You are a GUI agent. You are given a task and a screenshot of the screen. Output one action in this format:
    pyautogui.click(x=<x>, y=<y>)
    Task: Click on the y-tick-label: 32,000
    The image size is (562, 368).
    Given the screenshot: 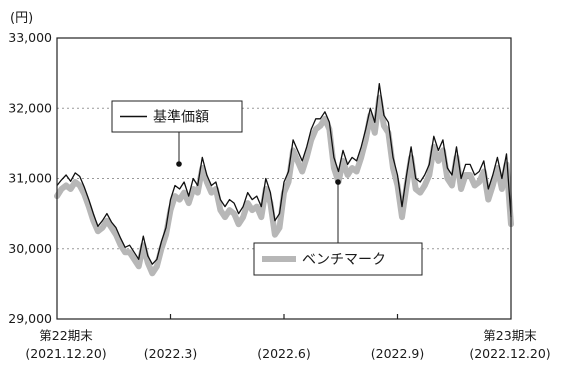 What is the action you would take?
    pyautogui.click(x=30, y=107)
    